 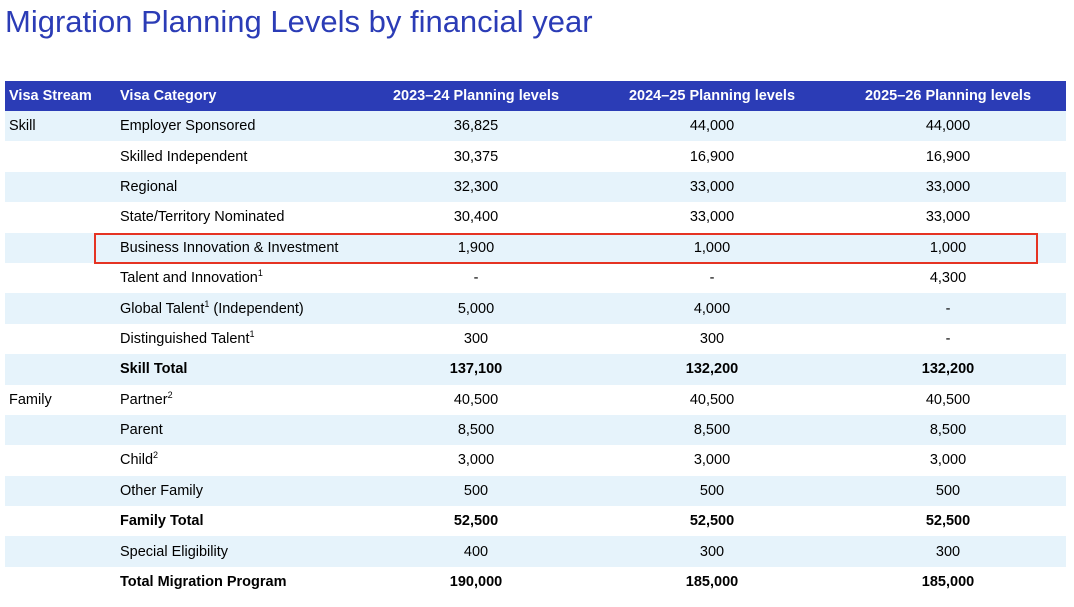 I want to click on table-row: Child2 3,000 3,000 3,000, so click(x=535, y=460).